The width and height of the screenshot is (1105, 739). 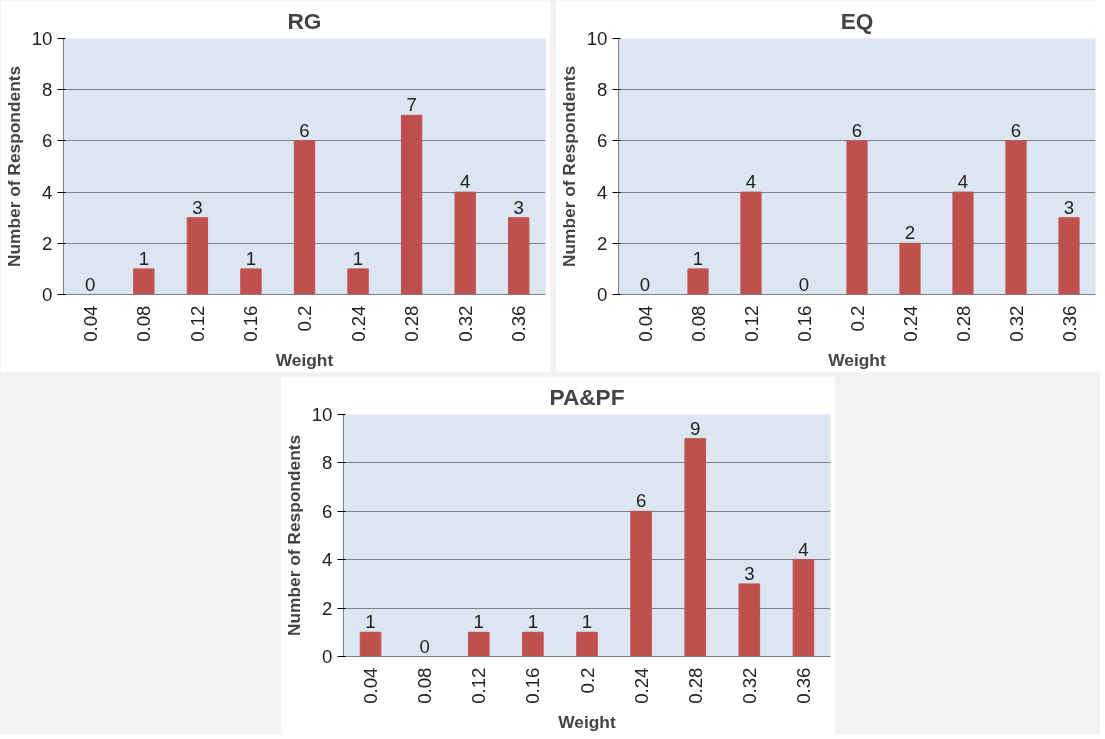 What do you see at coordinates (695, 428) in the screenshot?
I see `data-label: 9` at bounding box center [695, 428].